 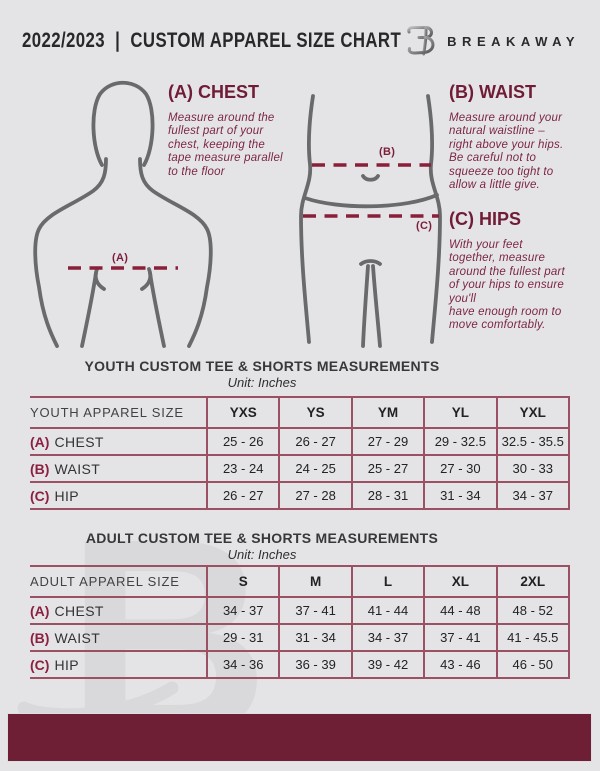 What do you see at coordinates (315, 468) in the screenshot?
I see `youth-waist-value: 24 - 25` at bounding box center [315, 468].